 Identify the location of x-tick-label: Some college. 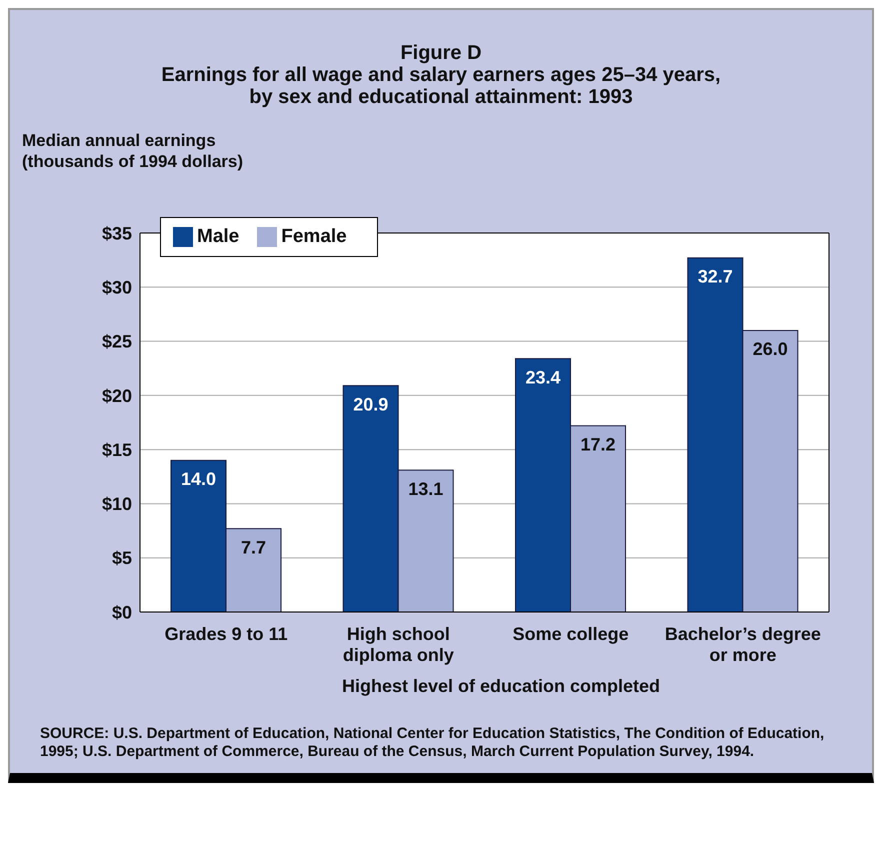
(570, 634).